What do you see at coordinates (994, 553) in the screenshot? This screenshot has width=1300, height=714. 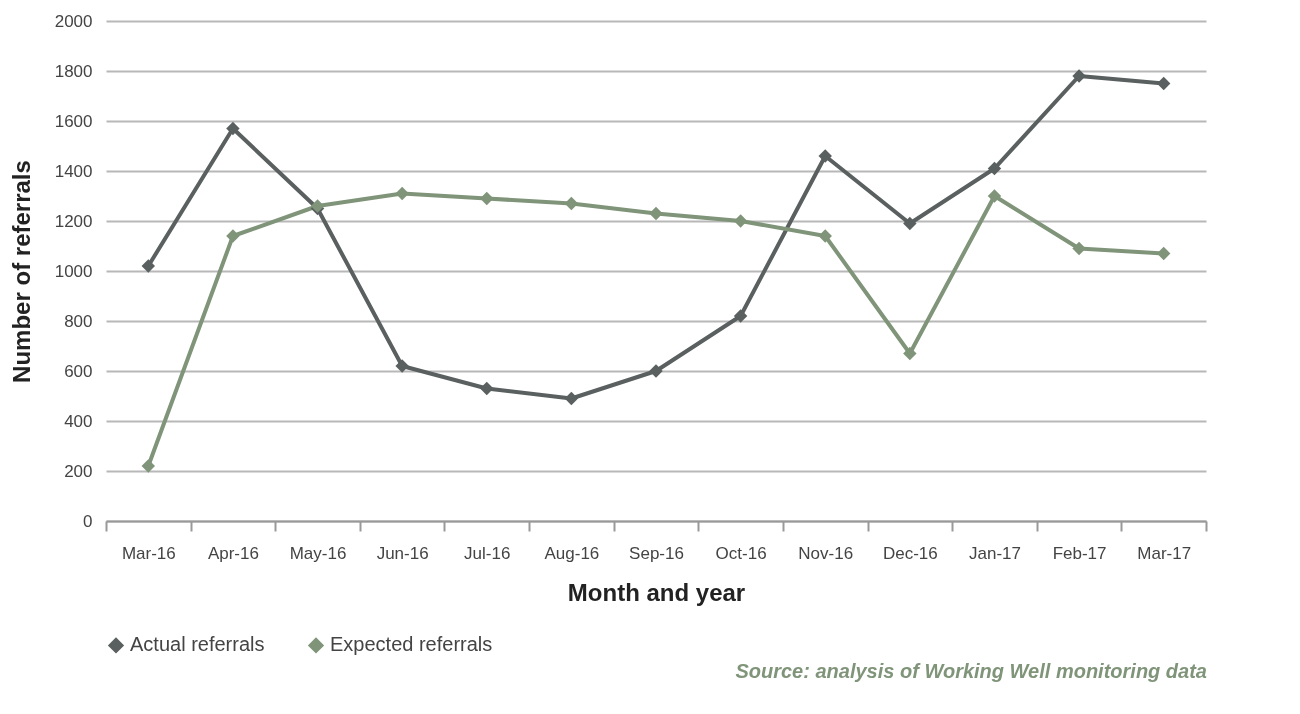 I see `x-tick-label: Jan-17` at bounding box center [994, 553].